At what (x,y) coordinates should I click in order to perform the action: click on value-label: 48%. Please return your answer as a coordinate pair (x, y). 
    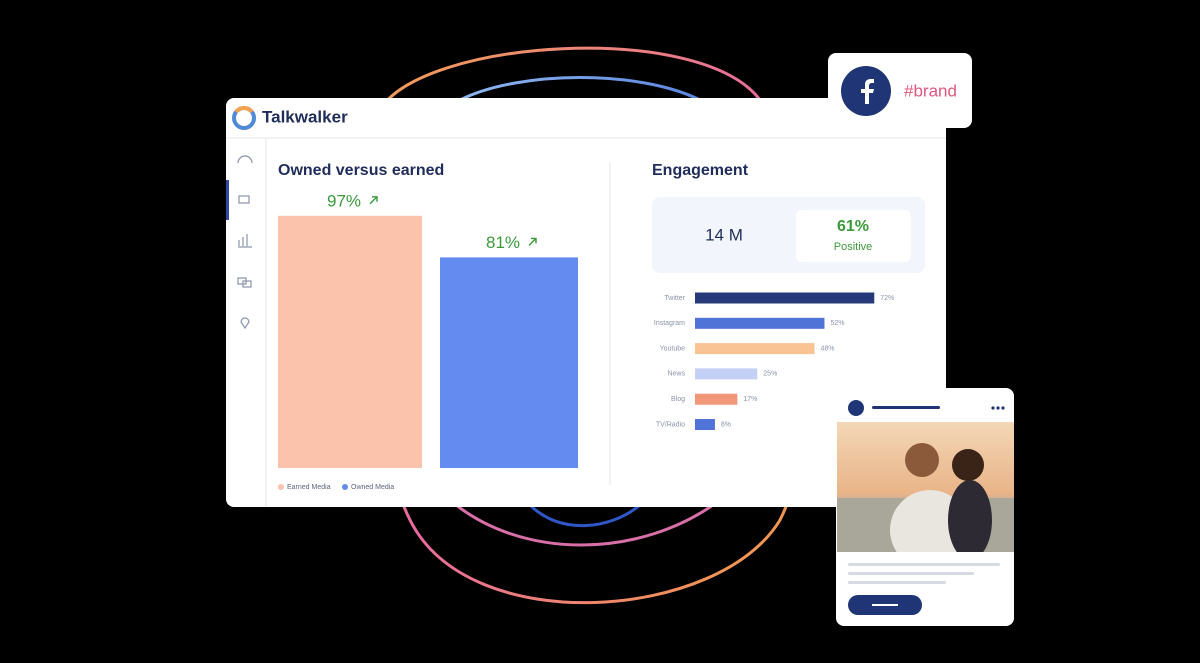
    Looking at the image, I should click on (828, 348).